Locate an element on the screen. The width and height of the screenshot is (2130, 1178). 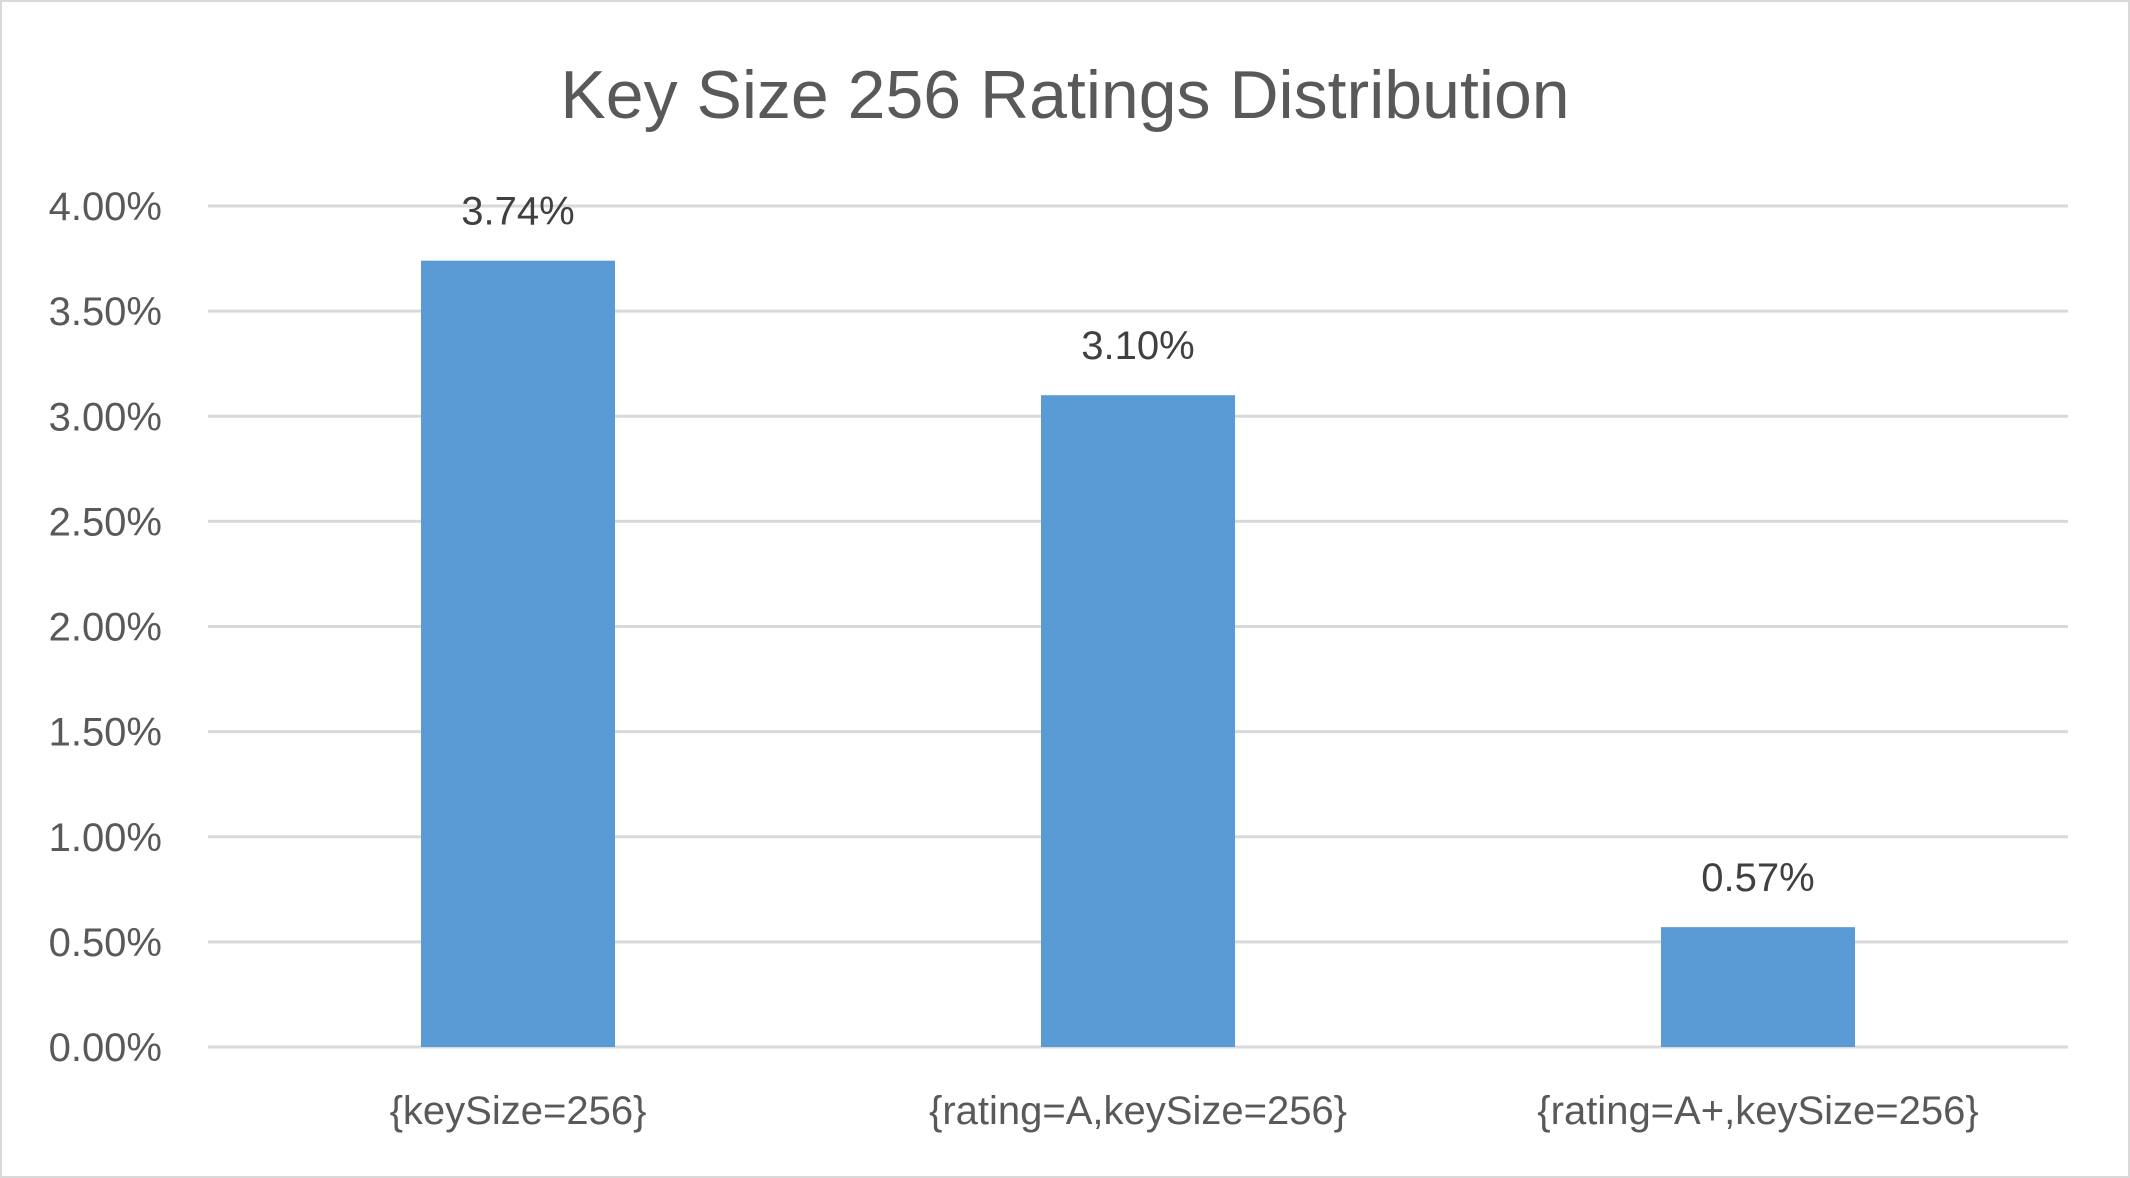
y-tick-label: 1.50% is located at coordinates (105, 733).